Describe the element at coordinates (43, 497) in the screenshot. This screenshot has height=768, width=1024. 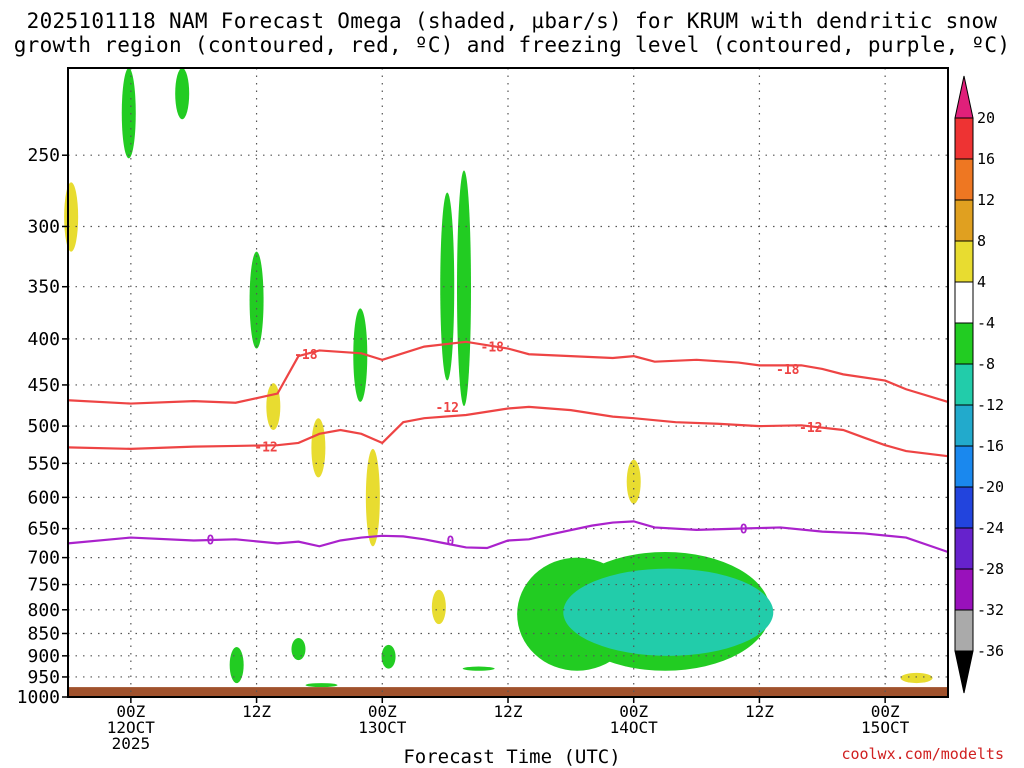
I see `y-tick-label: 600` at that location.